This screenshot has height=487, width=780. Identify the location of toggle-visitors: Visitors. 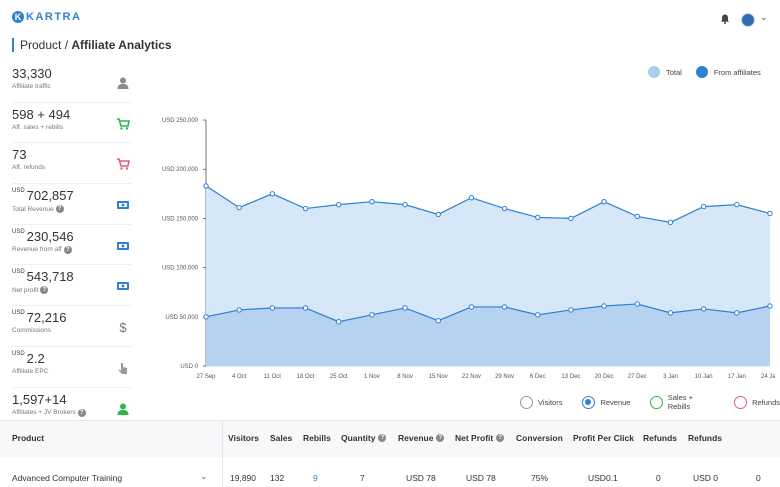
(541, 402).